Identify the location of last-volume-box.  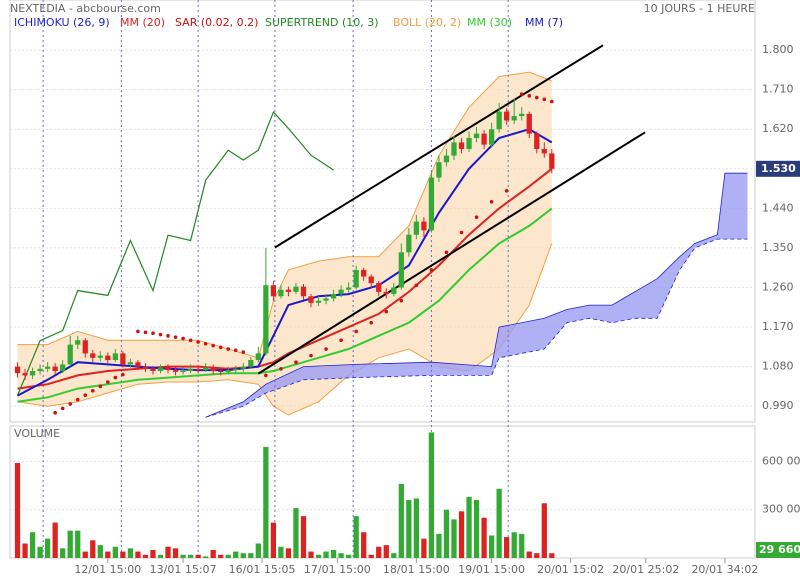
(778, 550).